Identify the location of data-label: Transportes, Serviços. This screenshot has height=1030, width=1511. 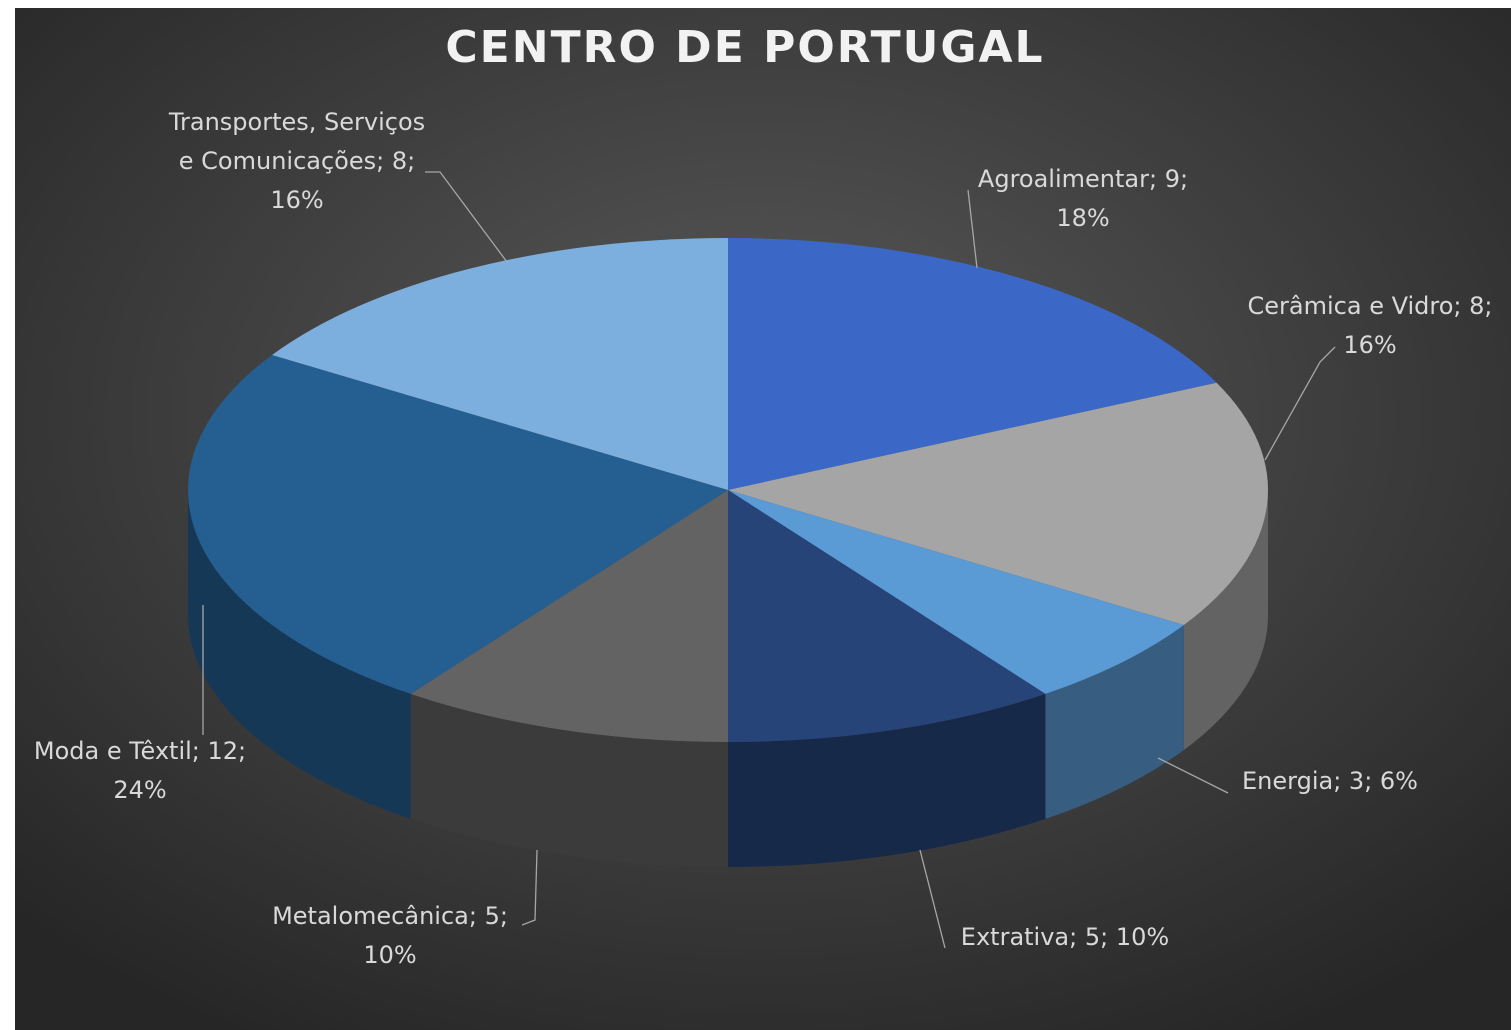
(296, 122).